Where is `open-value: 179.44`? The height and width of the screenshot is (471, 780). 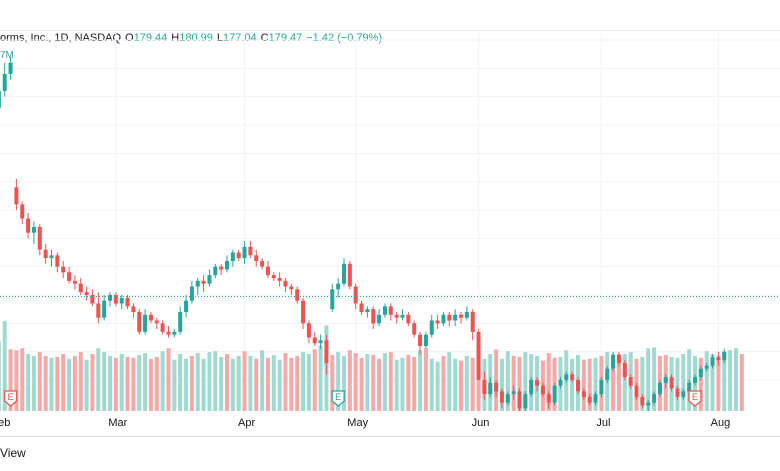 open-value: 179.44 is located at coordinates (150, 38).